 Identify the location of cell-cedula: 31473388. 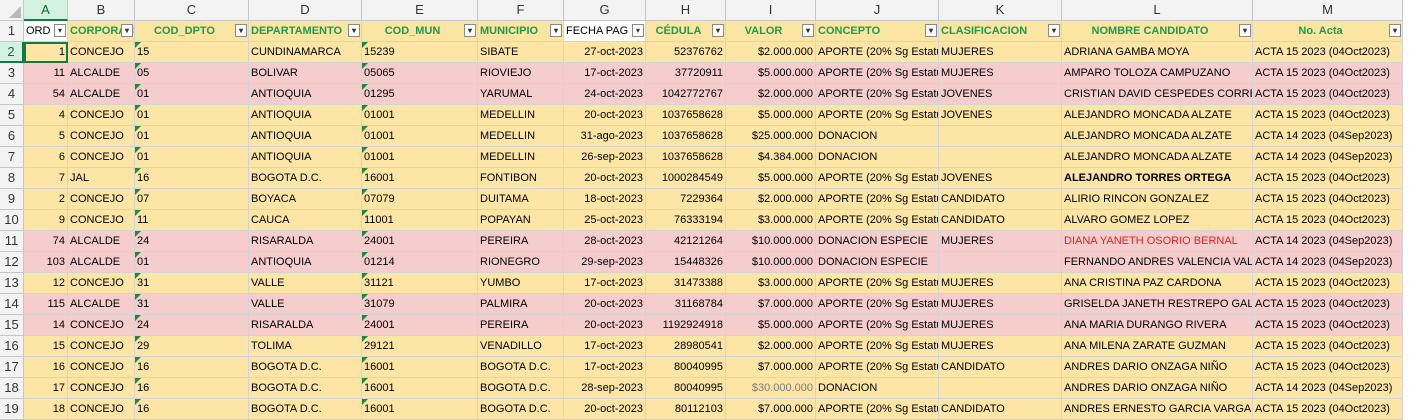
(686, 283).